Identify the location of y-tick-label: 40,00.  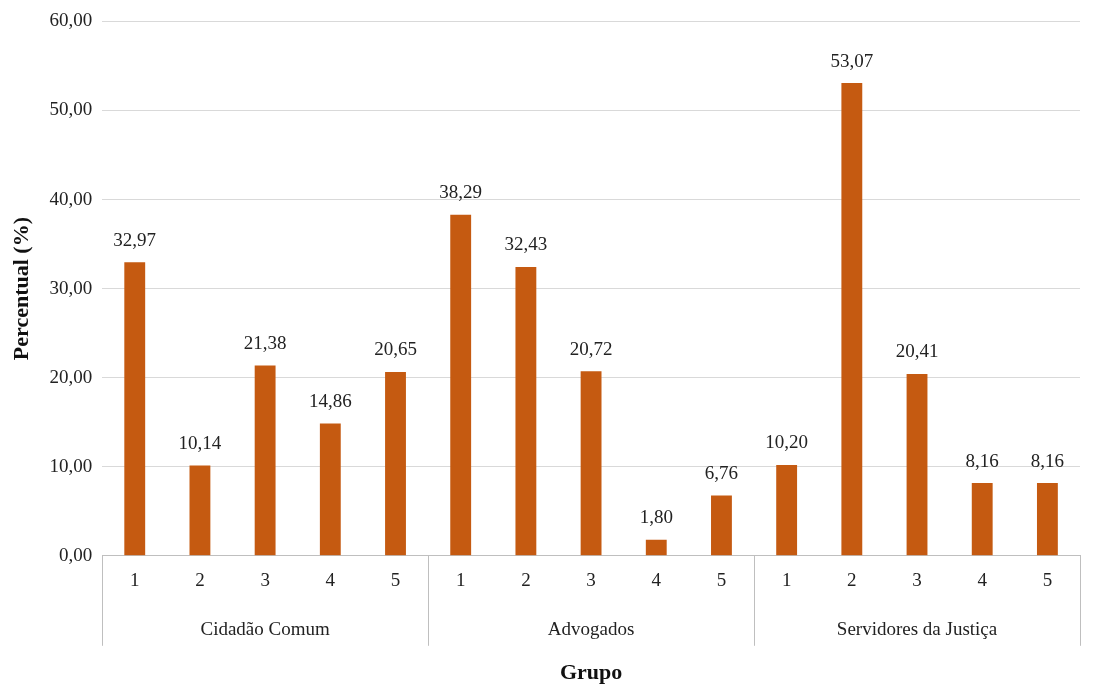
(71, 198).